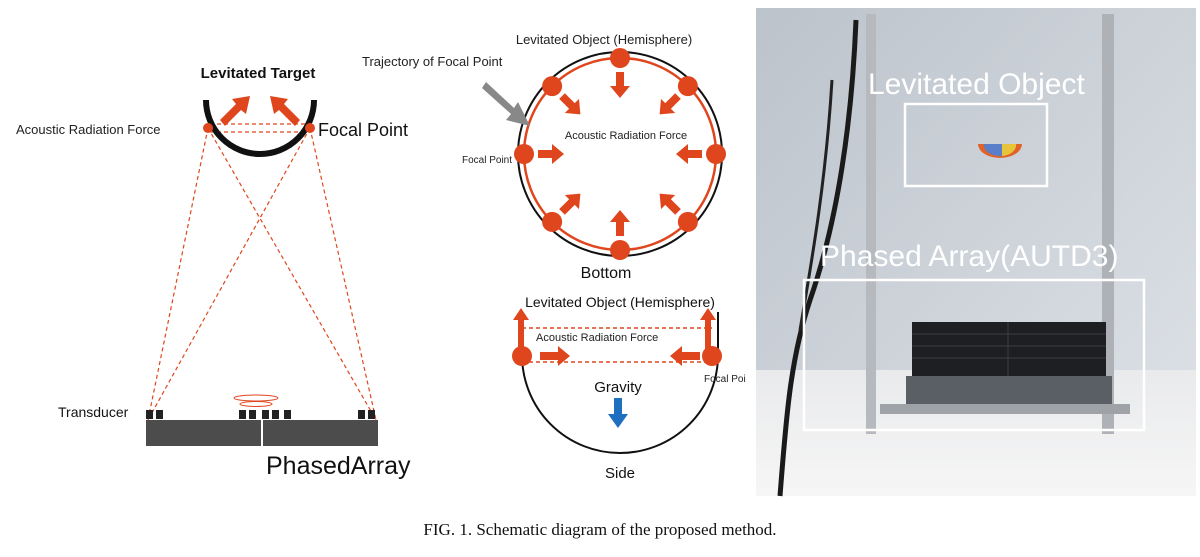  I want to click on focal-point-label-left: Focal Point, so click(363, 130).